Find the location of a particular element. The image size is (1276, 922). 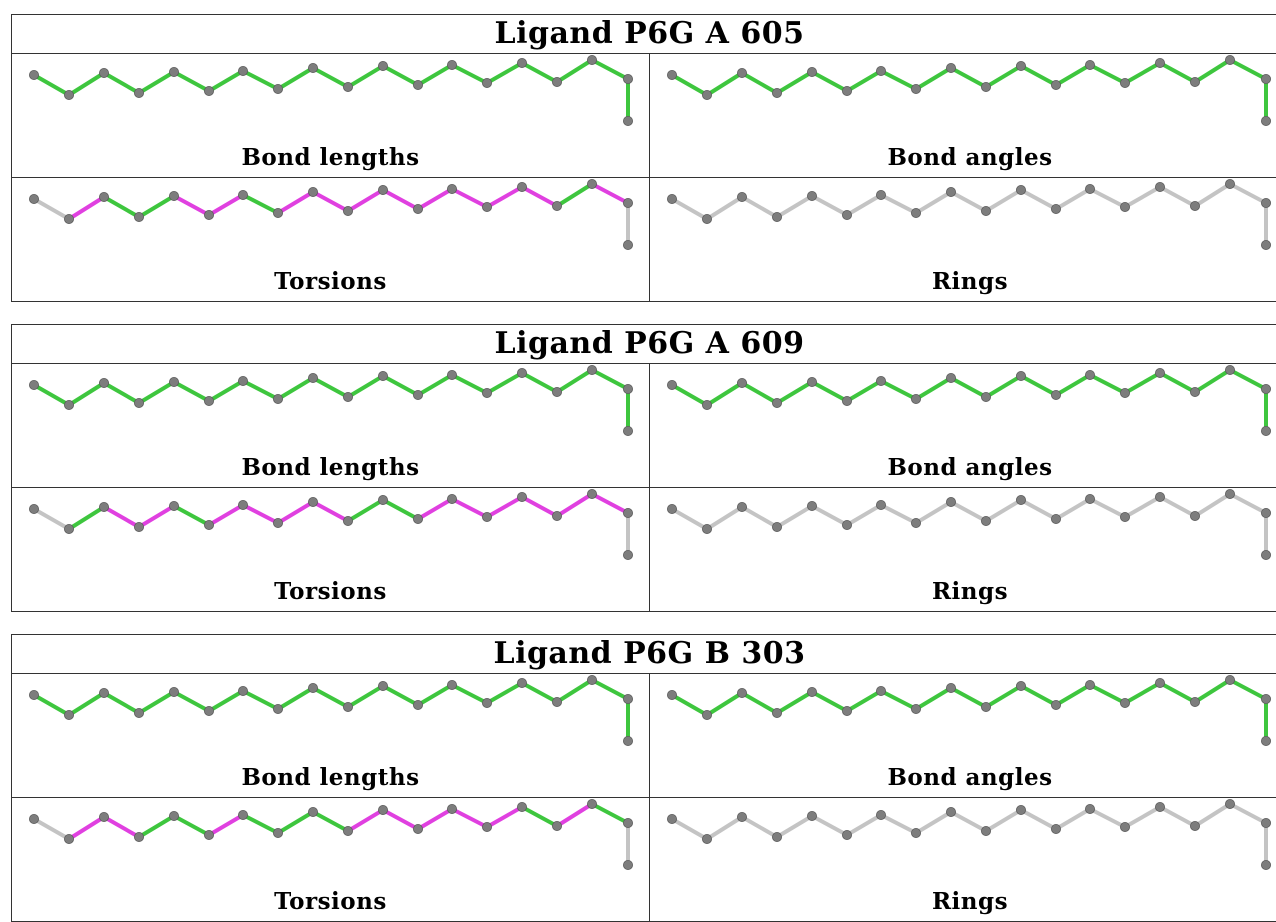

panel-rings: Rings is located at coordinates (963, 549).